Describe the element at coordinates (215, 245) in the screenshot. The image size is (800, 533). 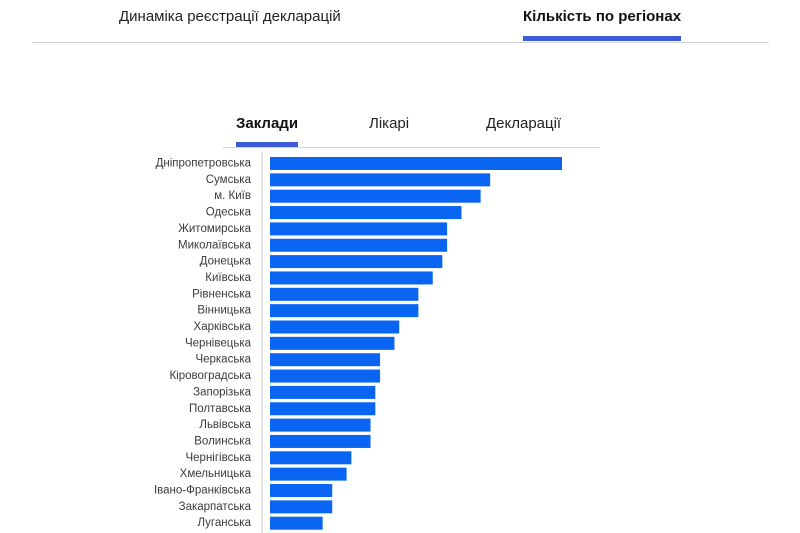
I see `category-label: Миколаївська` at that location.